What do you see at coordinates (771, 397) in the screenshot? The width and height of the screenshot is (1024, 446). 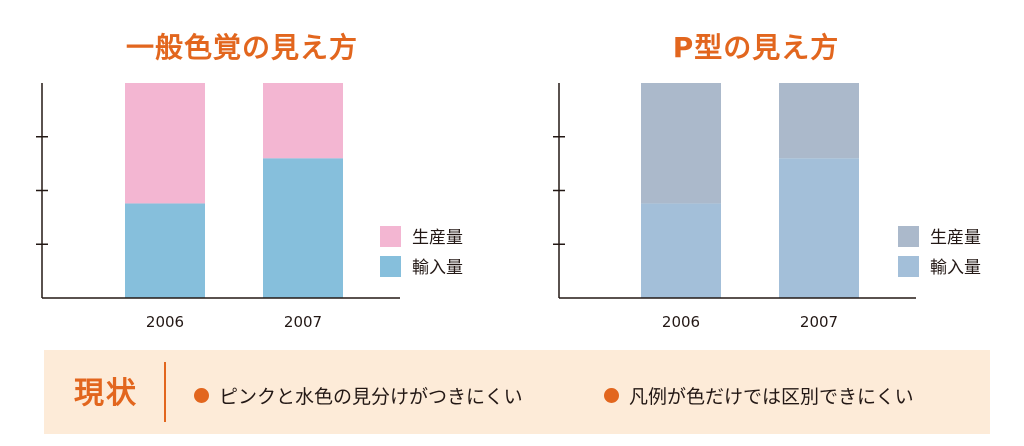 I see `status-bullet-text: 凡例が色だけでは区別できにくい` at bounding box center [771, 397].